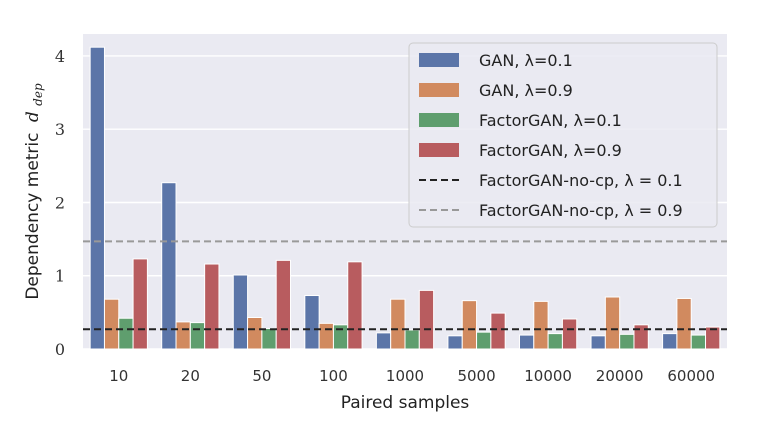 Image resolution: width=761 pixels, height=444 pixels. What do you see at coordinates (405, 376) in the screenshot?
I see `x-tick-label-1000: 1000` at bounding box center [405, 376].